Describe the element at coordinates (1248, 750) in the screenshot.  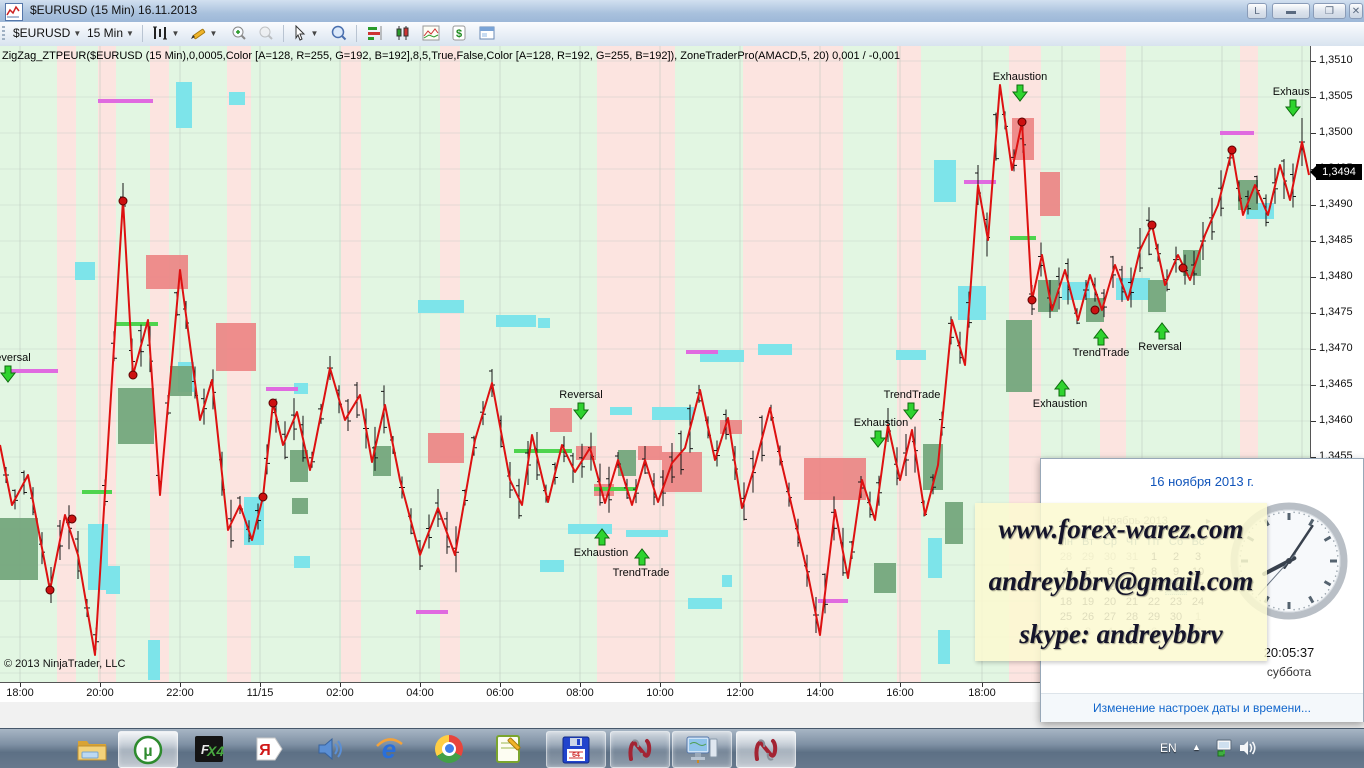
I see `volume-tray-icon` at that location.